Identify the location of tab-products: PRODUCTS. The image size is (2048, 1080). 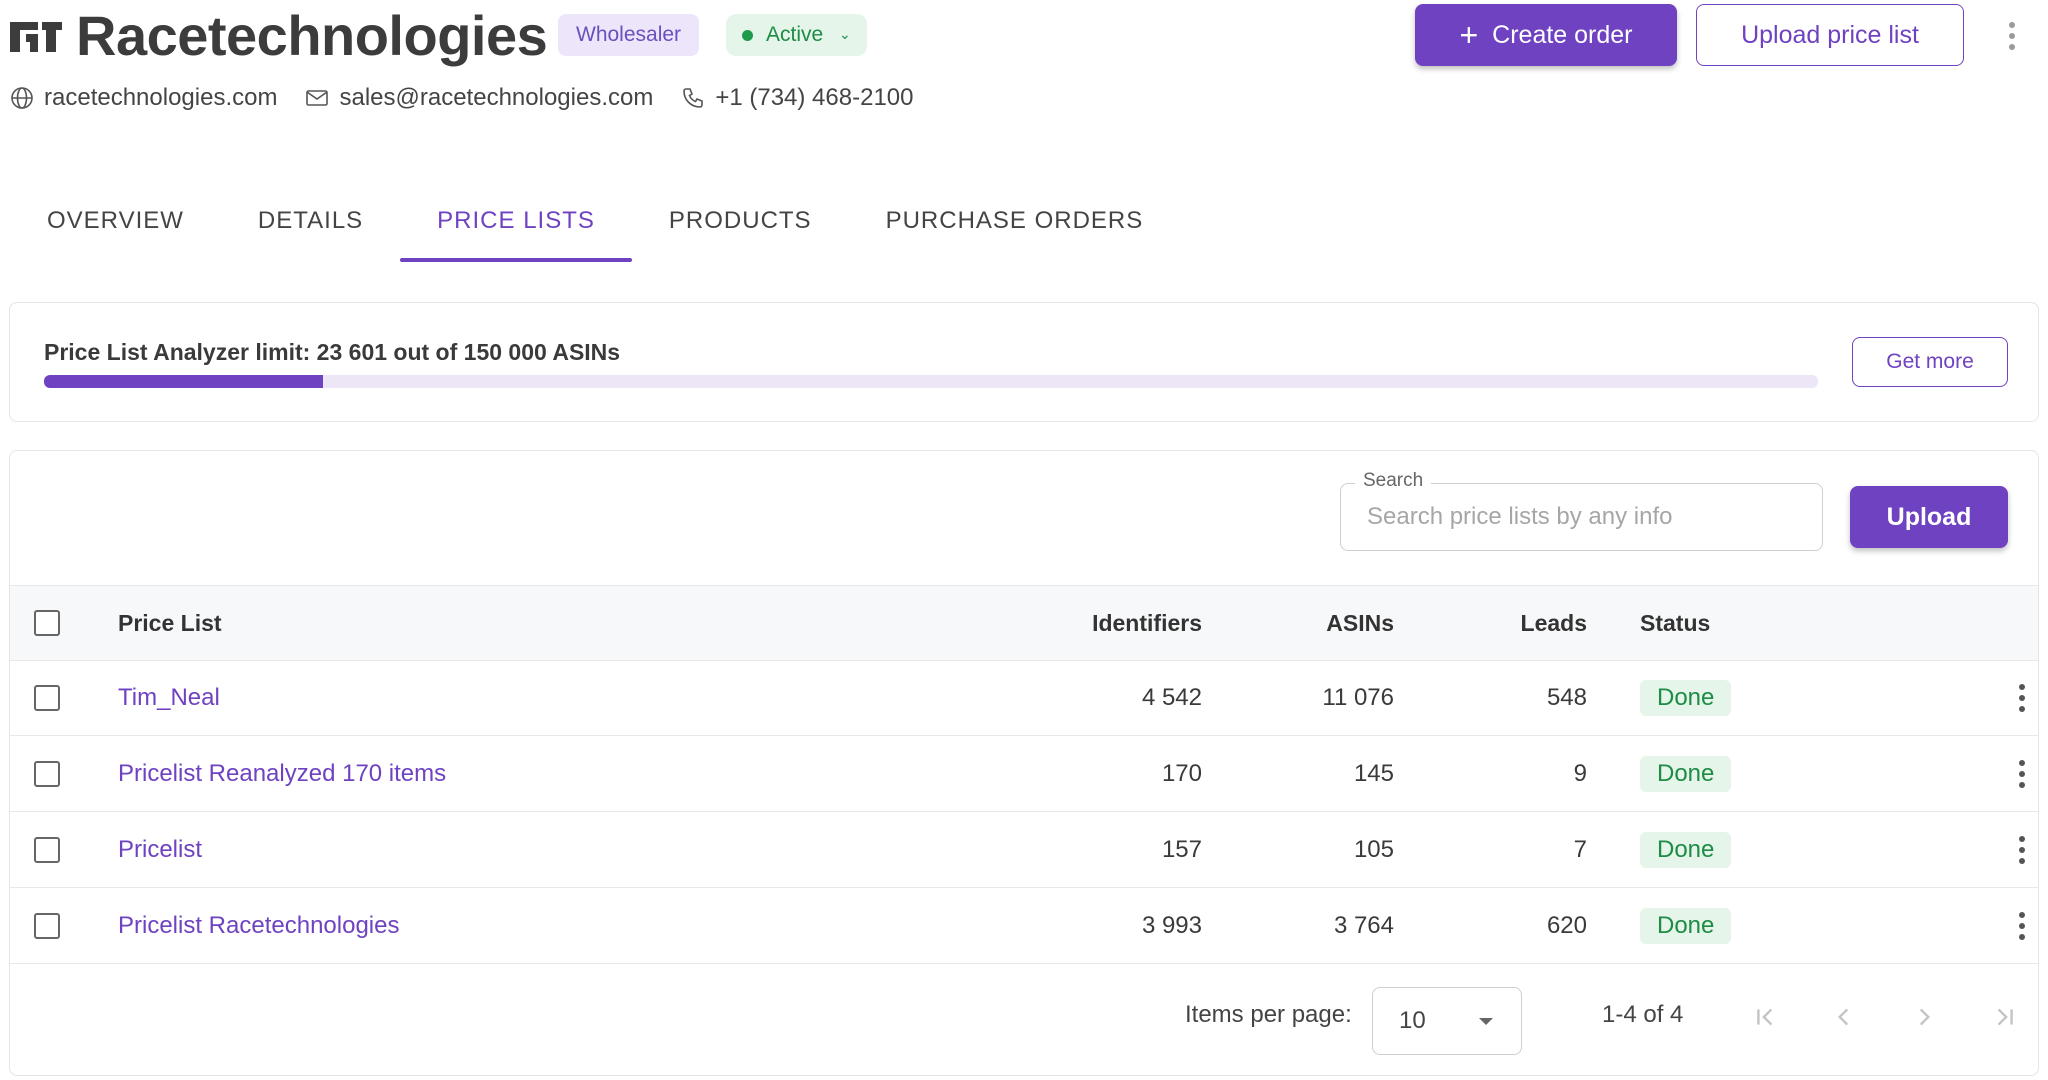
(740, 220).